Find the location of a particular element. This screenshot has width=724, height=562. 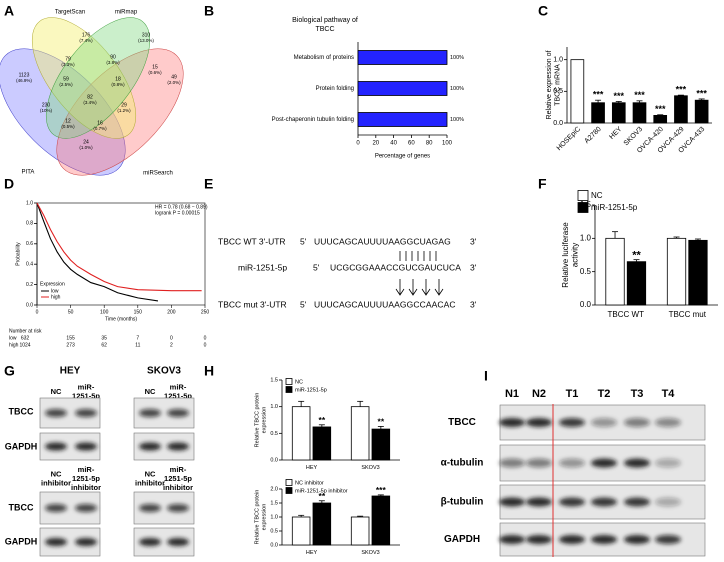

sequence: UUUCAGCAUUUUAAGGCUAGAG is located at coordinates (382, 241).